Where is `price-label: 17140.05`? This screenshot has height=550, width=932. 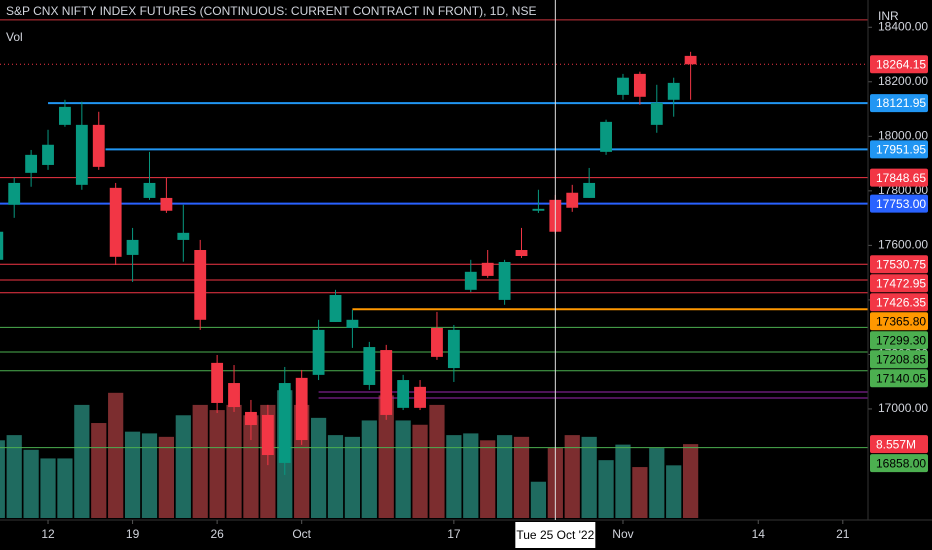
price-label: 17140.05 is located at coordinates (901, 378).